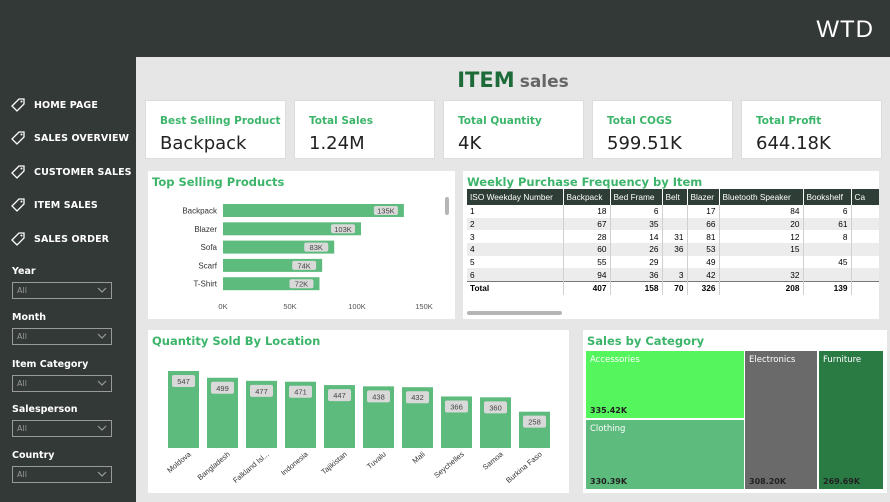 Image resolution: width=890 pixels, height=502 pixels. I want to click on x-category-label: Samoa, so click(493, 460).